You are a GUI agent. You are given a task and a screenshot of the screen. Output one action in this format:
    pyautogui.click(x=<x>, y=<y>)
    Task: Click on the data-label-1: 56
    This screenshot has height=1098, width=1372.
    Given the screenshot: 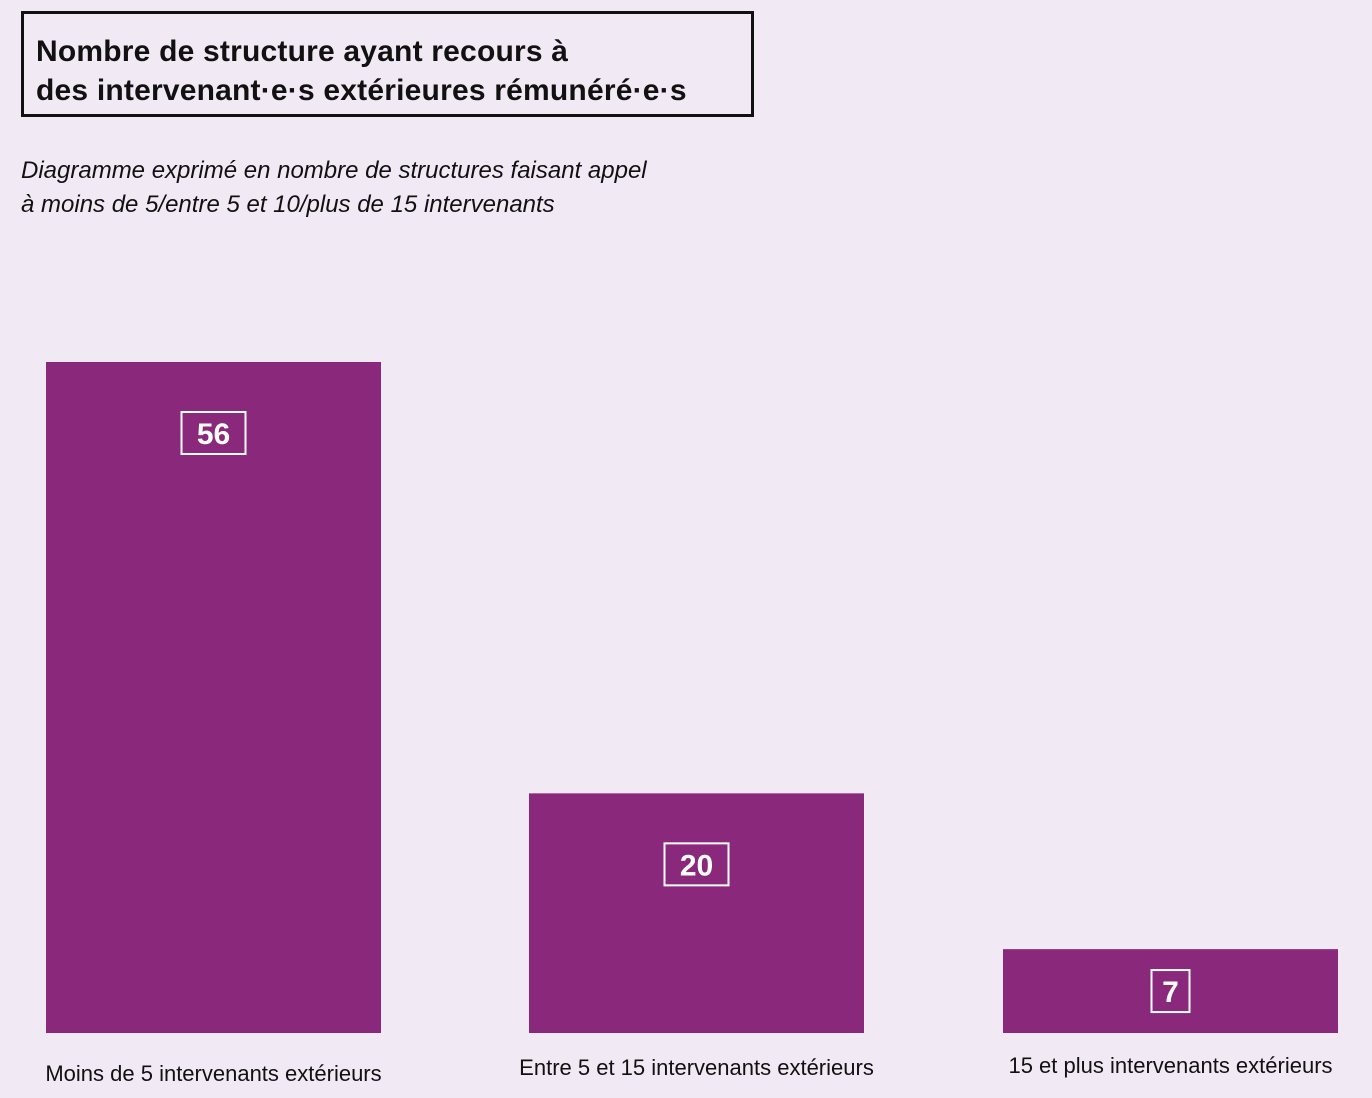 What is the action you would take?
    pyautogui.click(x=213, y=434)
    